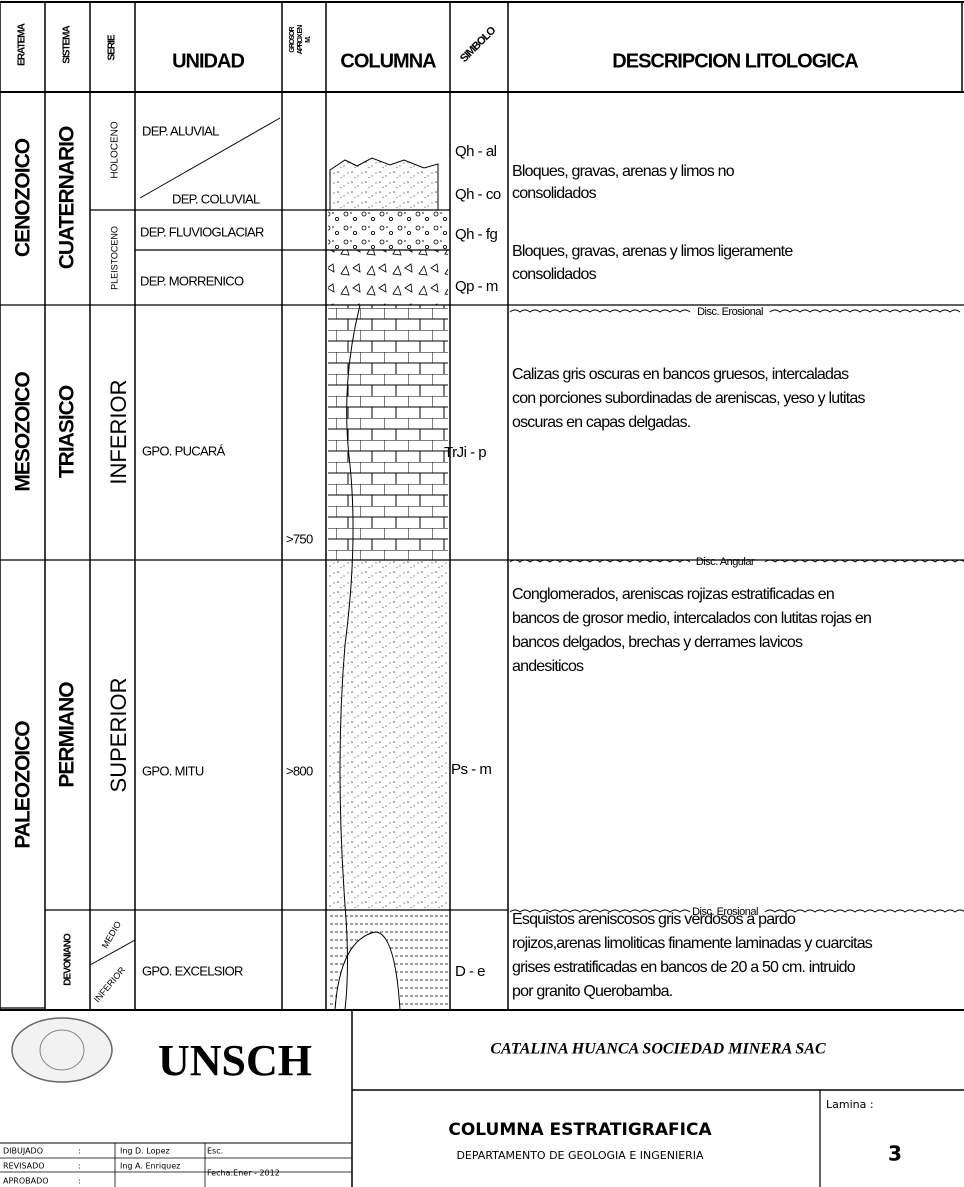 The height and width of the screenshot is (1187, 964). I want to click on sistema: TRIASICO, so click(67, 431).